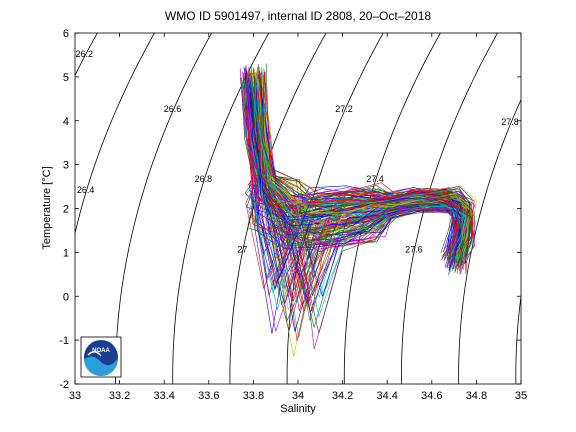 The width and height of the screenshot is (576, 432). What do you see at coordinates (119, 396) in the screenshot?
I see `x-tick-label: 33.2` at bounding box center [119, 396].